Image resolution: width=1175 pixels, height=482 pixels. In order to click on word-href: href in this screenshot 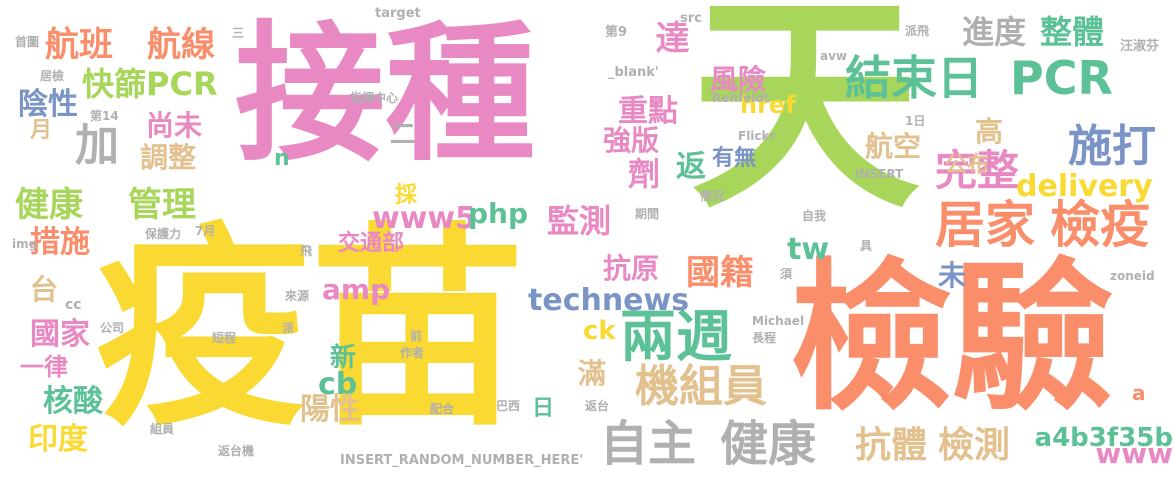, I will do `click(768, 105)`.